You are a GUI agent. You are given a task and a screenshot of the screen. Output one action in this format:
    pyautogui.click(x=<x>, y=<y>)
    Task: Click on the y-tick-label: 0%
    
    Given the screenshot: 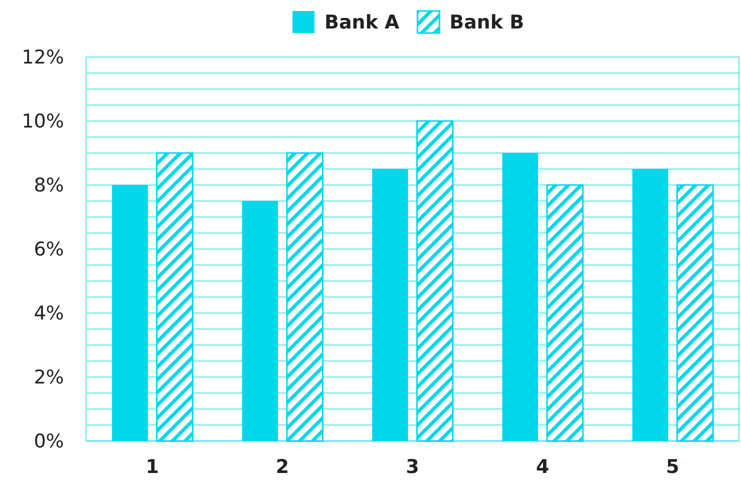 What is the action you would take?
    pyautogui.click(x=49, y=441)
    